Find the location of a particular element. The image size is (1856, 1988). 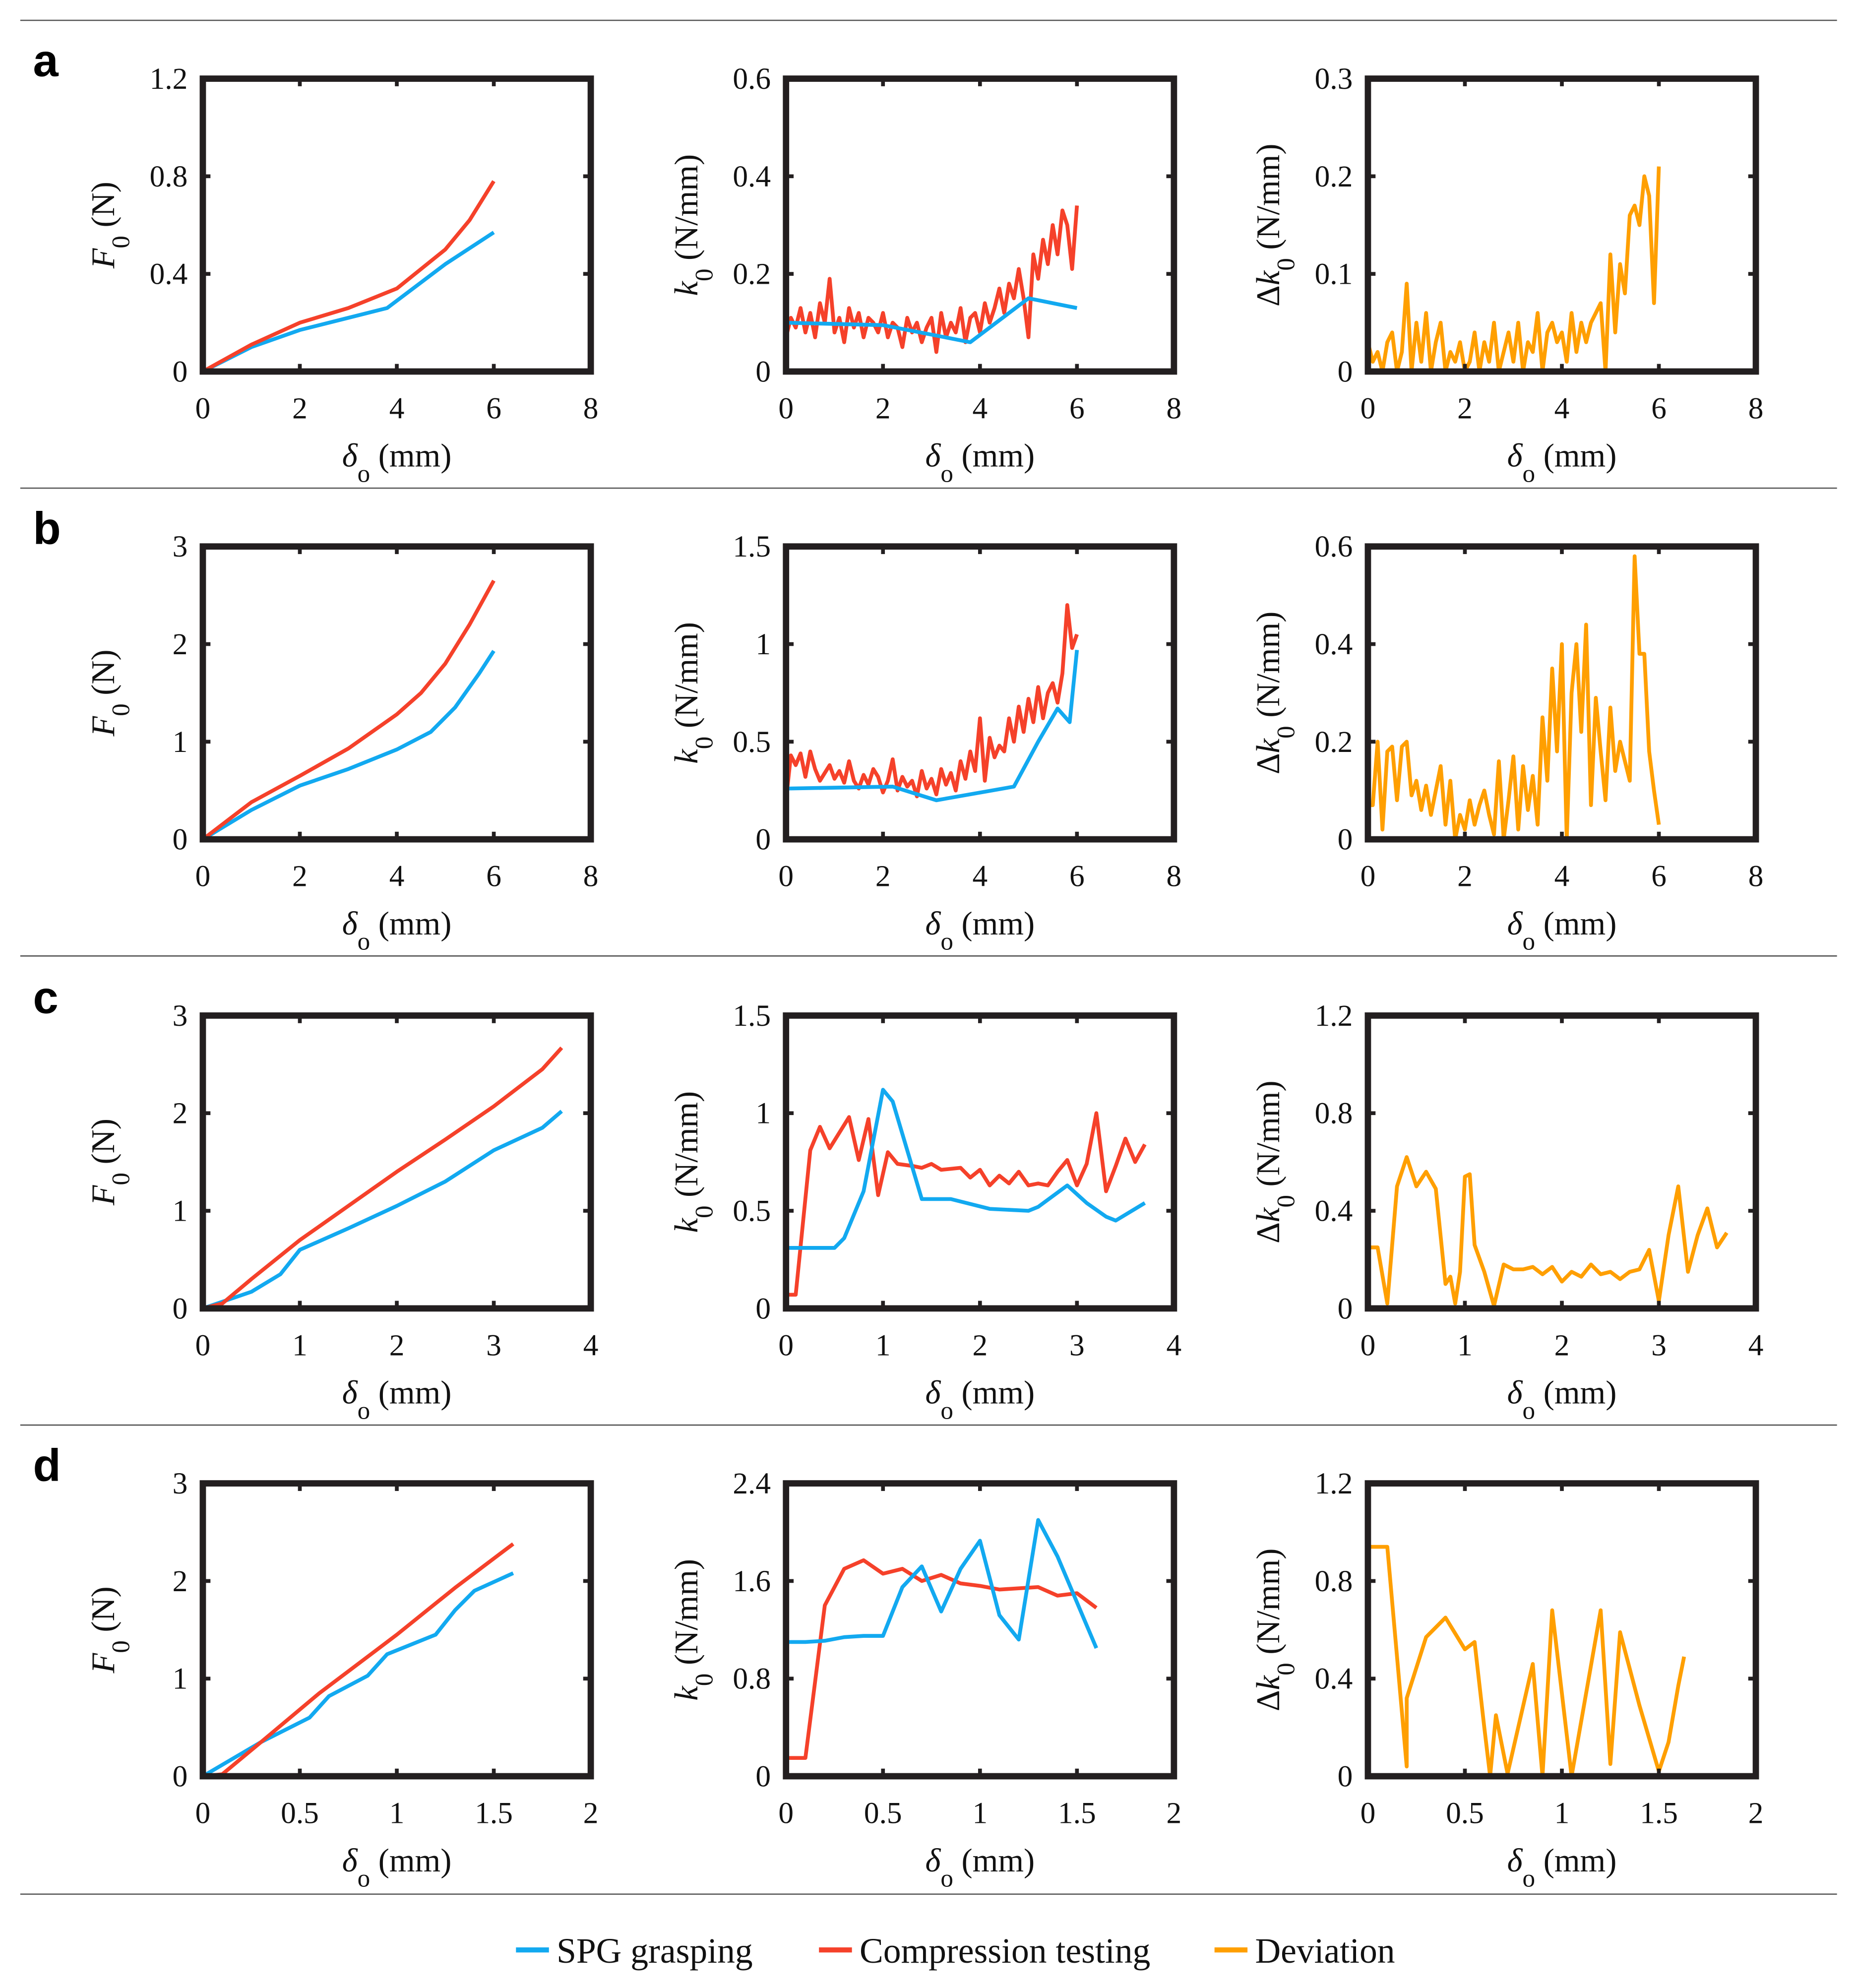

y-axis-label: k0 (N/mm) is located at coordinates (694, 1630).